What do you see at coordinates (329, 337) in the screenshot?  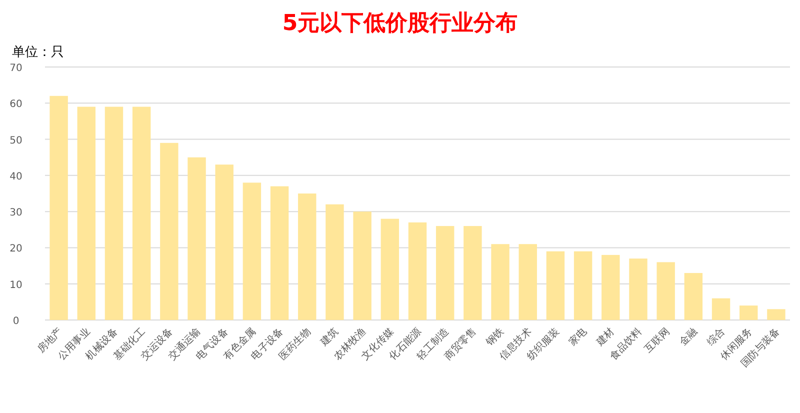 I see `x-tick-label: 建筑` at bounding box center [329, 337].